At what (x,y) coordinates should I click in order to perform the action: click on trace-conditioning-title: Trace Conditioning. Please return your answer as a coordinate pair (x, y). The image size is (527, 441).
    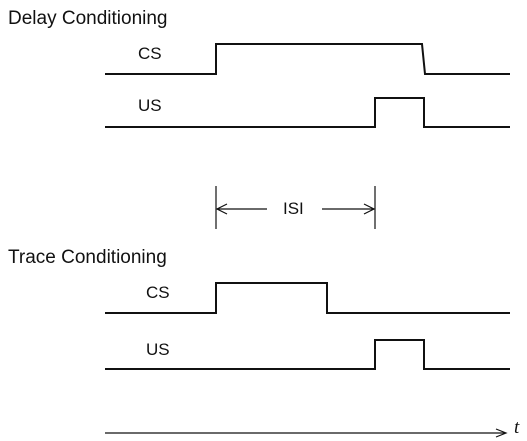
    Looking at the image, I should click on (87, 257).